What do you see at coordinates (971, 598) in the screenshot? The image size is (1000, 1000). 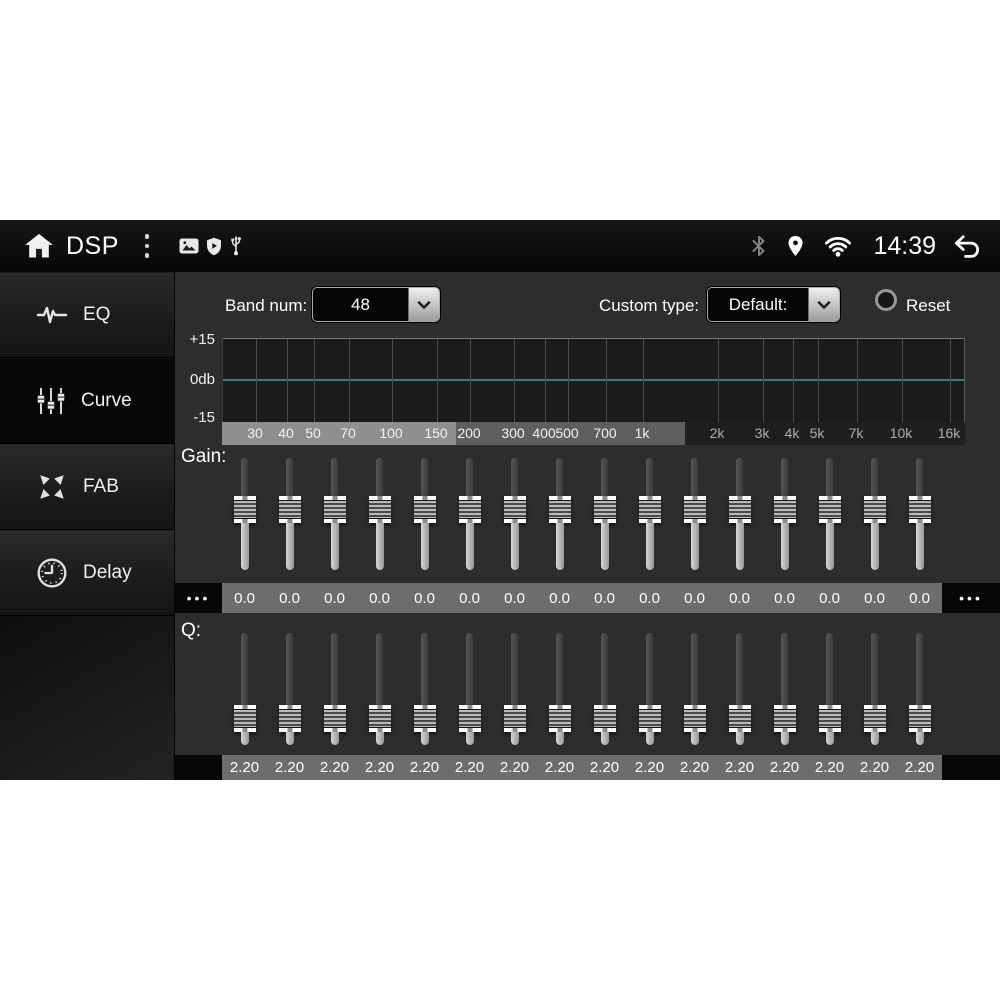 I see `gain-more-right-button: •••` at bounding box center [971, 598].